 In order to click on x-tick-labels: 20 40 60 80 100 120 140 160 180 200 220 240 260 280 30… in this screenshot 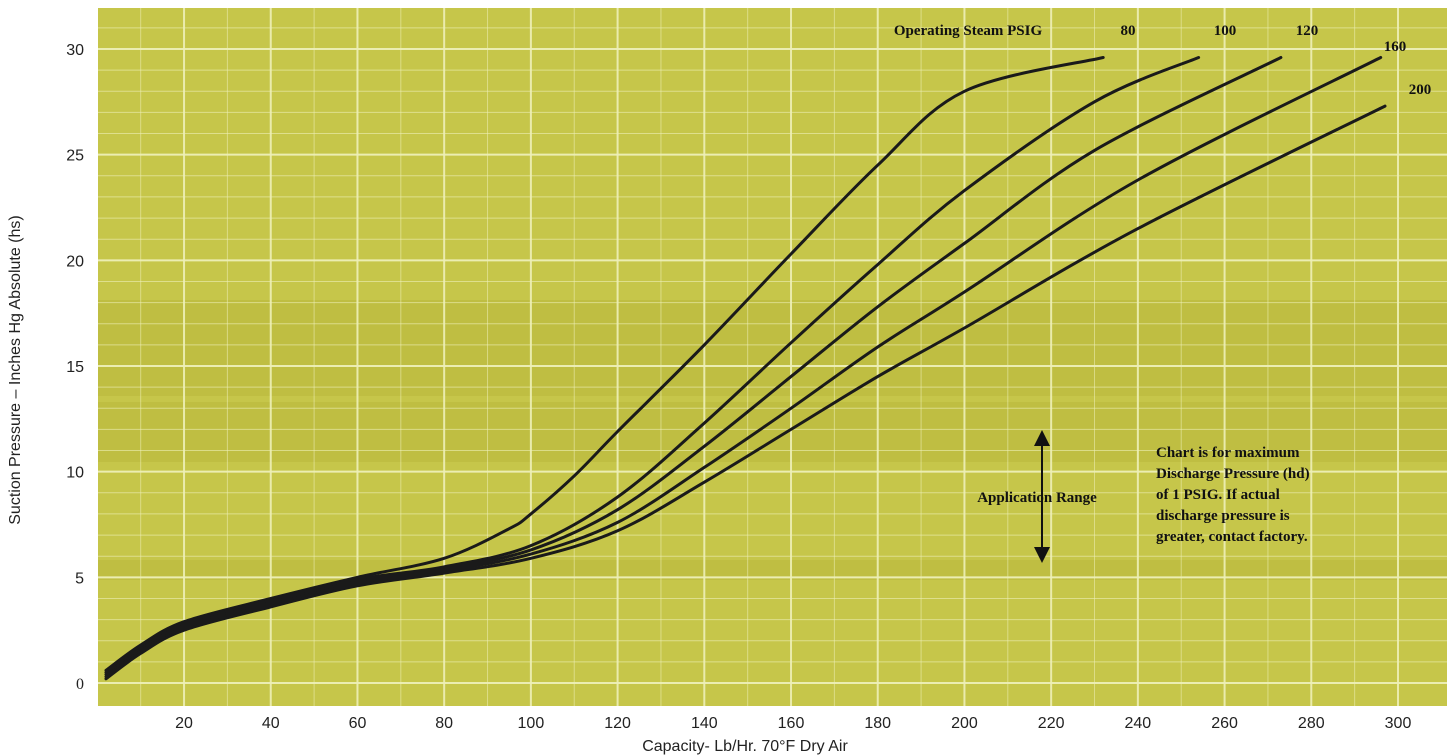, I will do `click(793, 723)`.